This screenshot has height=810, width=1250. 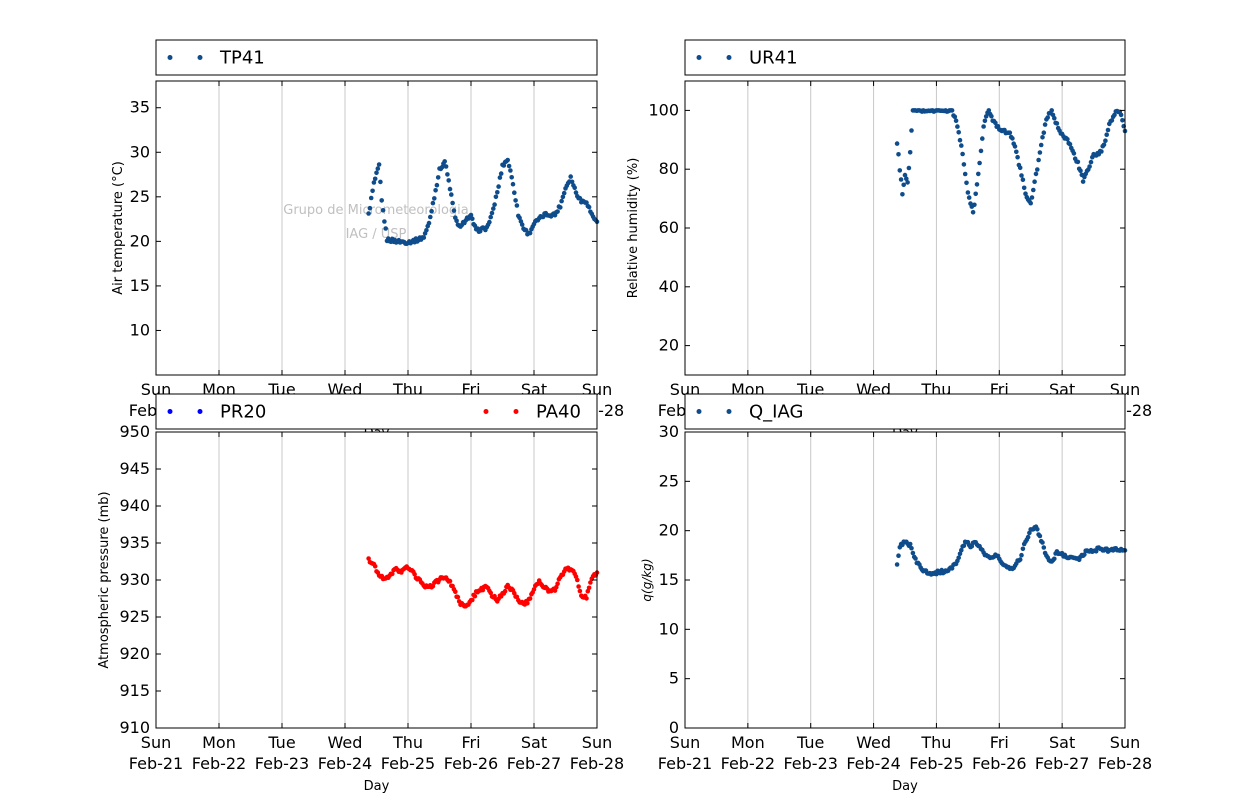 I want to click on legend: UR41, so click(x=905, y=57).